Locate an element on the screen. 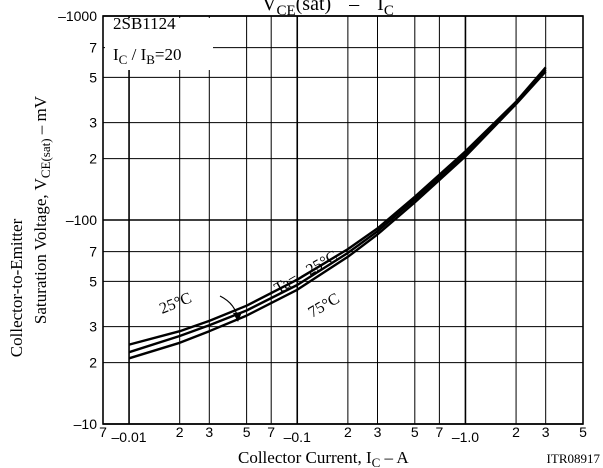  annotation-25c: 25°C is located at coordinates (175, 304).